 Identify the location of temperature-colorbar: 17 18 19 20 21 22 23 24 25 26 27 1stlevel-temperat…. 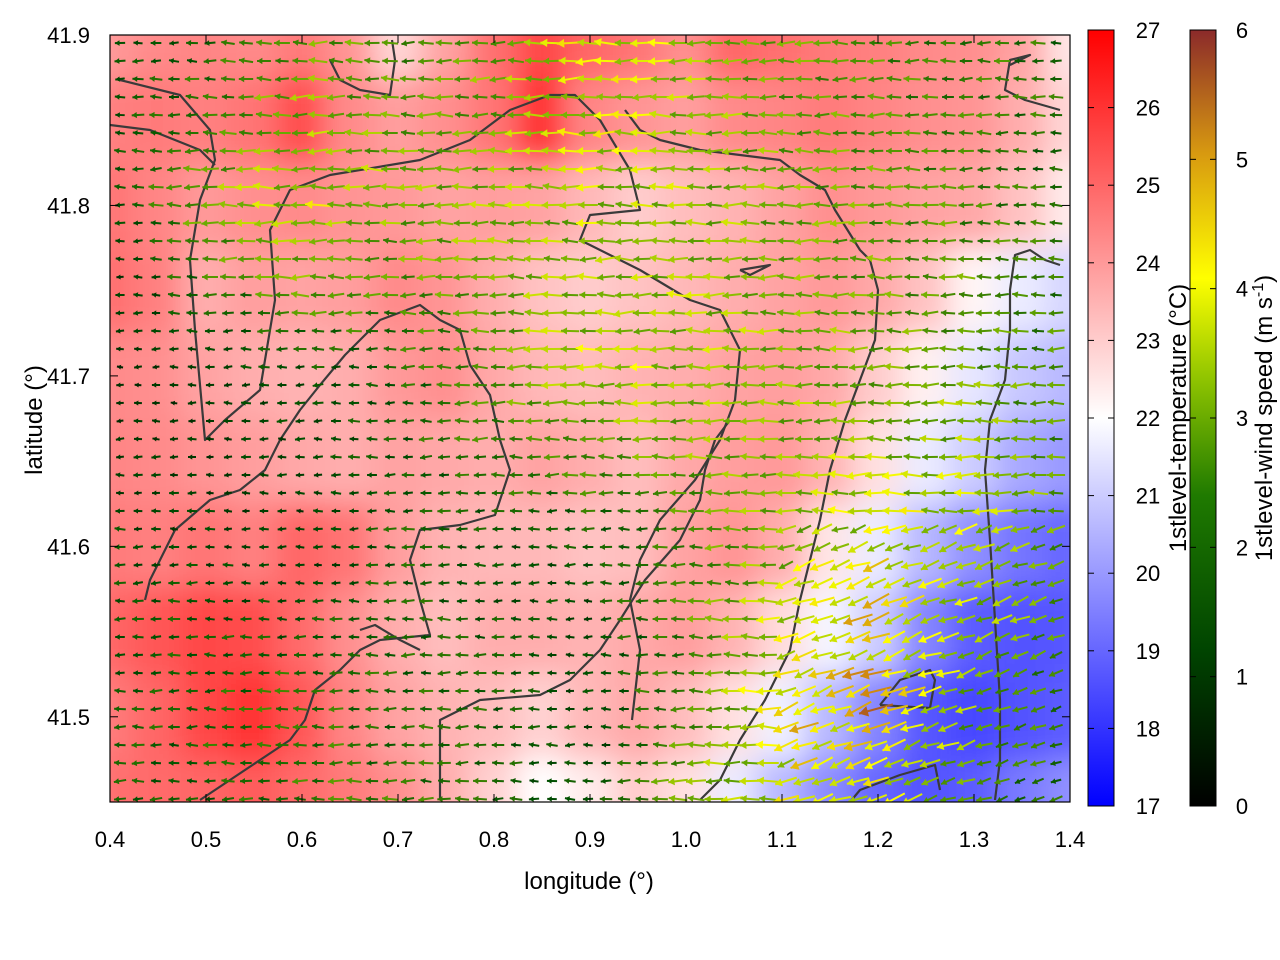
(1139, 418).